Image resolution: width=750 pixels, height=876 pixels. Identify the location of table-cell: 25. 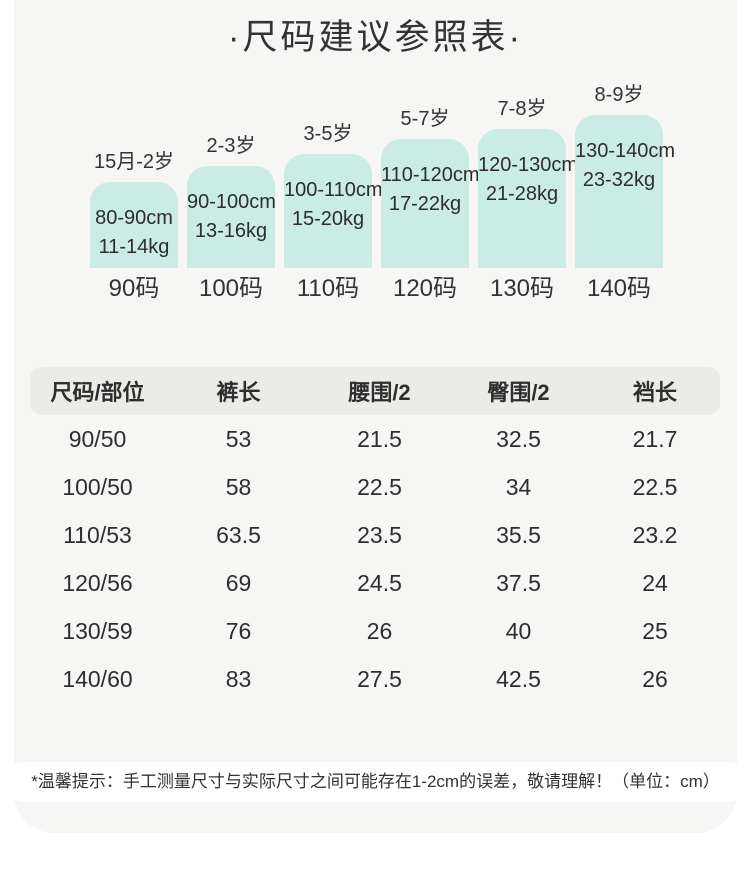
(655, 630).